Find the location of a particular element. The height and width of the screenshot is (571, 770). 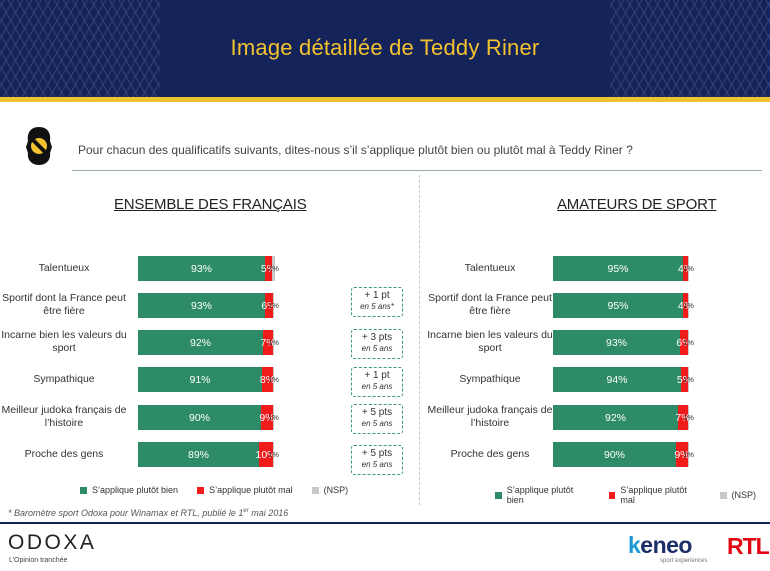

gold-divider is located at coordinates (385, 99).